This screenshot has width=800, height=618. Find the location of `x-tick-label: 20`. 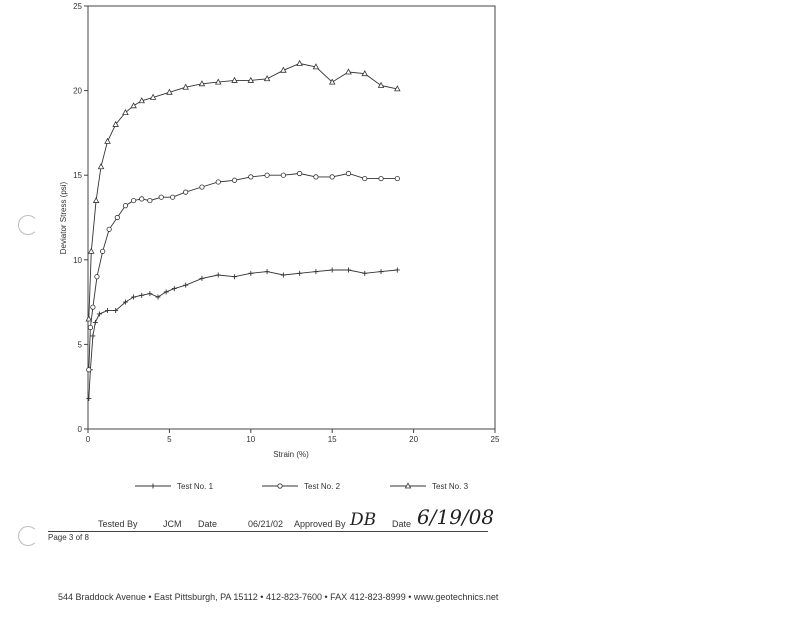

x-tick-label: 20 is located at coordinates (413, 439).